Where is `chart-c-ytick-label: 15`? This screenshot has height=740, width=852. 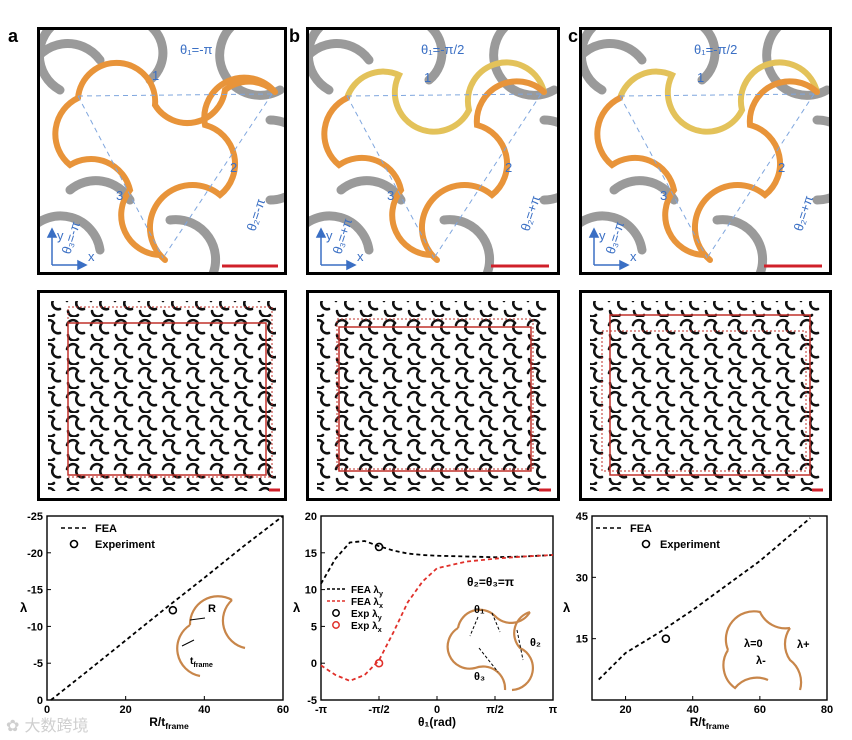
chart-c-ytick-label: 15 is located at coordinates (582, 640).